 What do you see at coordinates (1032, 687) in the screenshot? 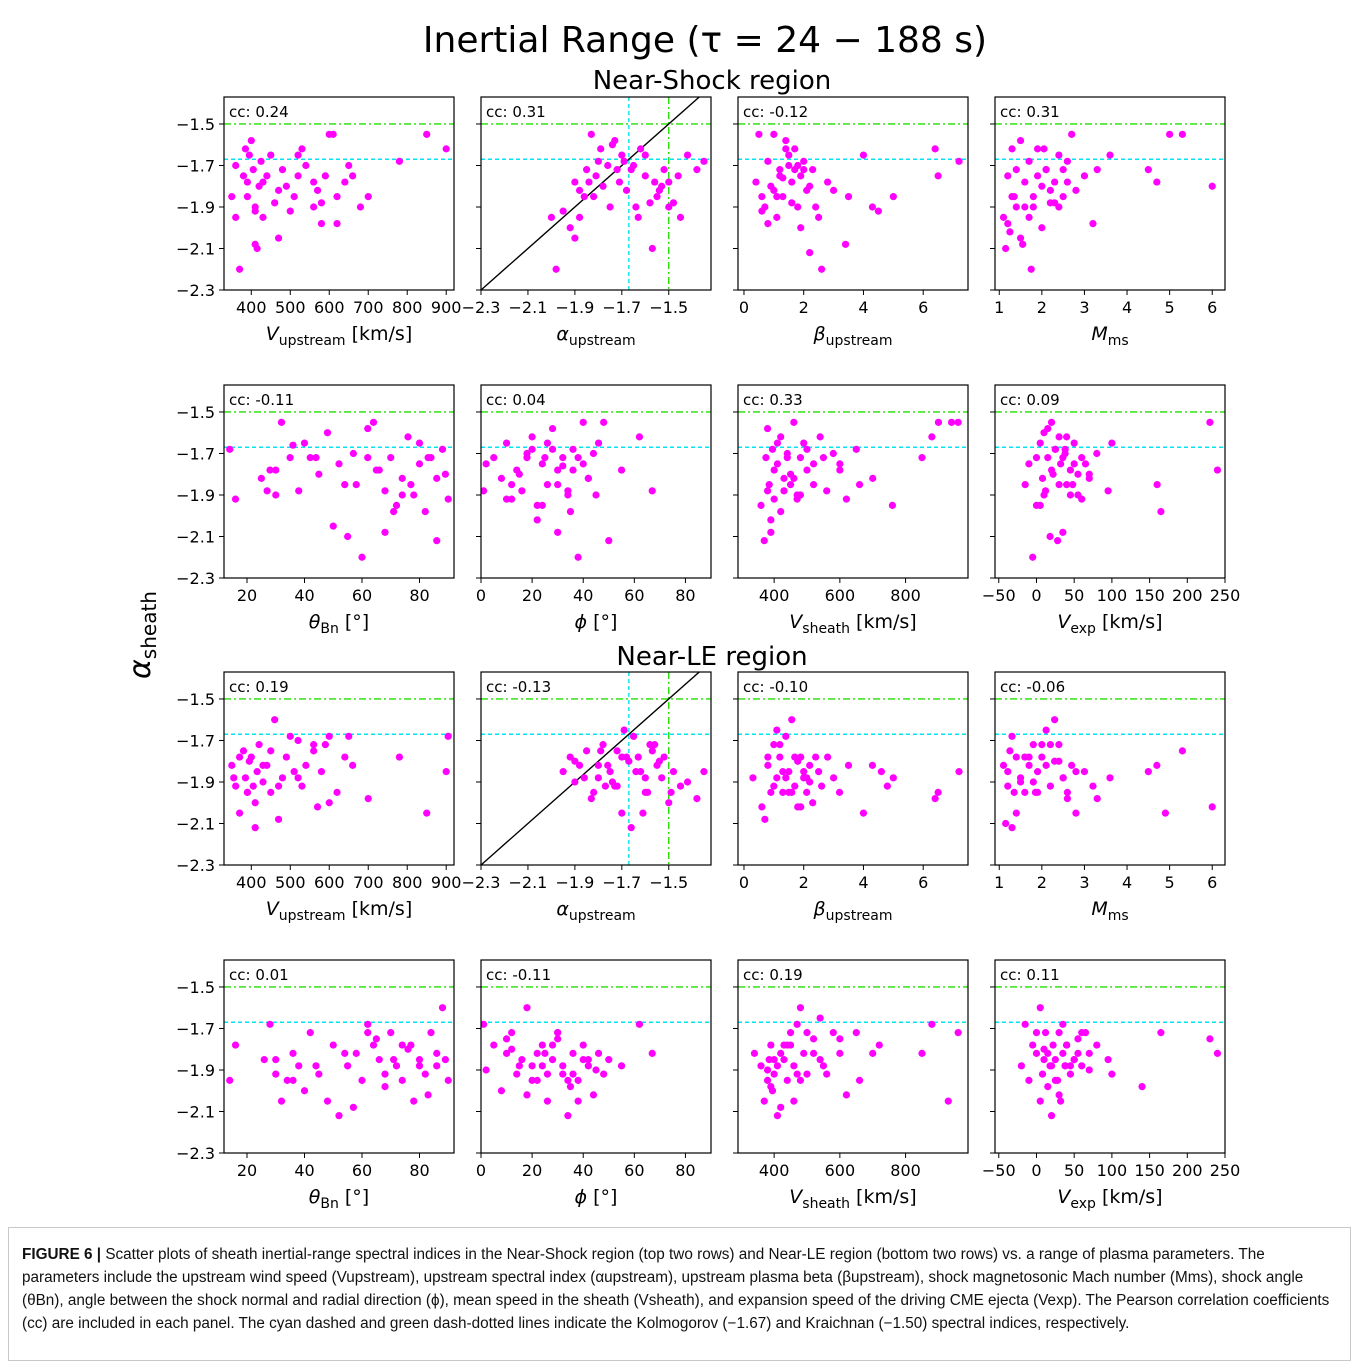
I see `cc-label: cc: -0.06` at bounding box center [1032, 687].